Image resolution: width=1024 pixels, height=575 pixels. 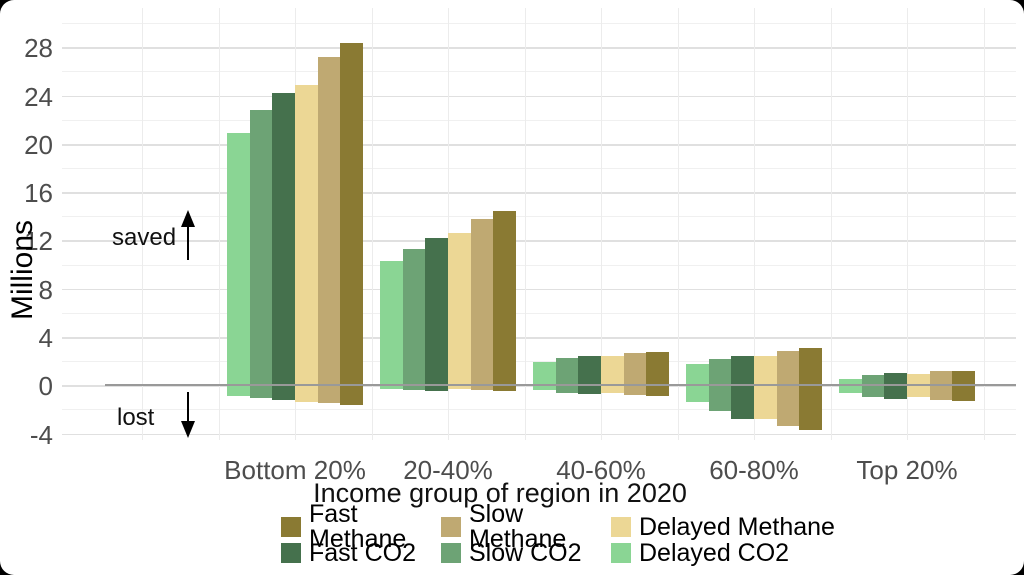 What do you see at coordinates (188, 235) in the screenshot?
I see `up-arrow-icon` at bounding box center [188, 235].